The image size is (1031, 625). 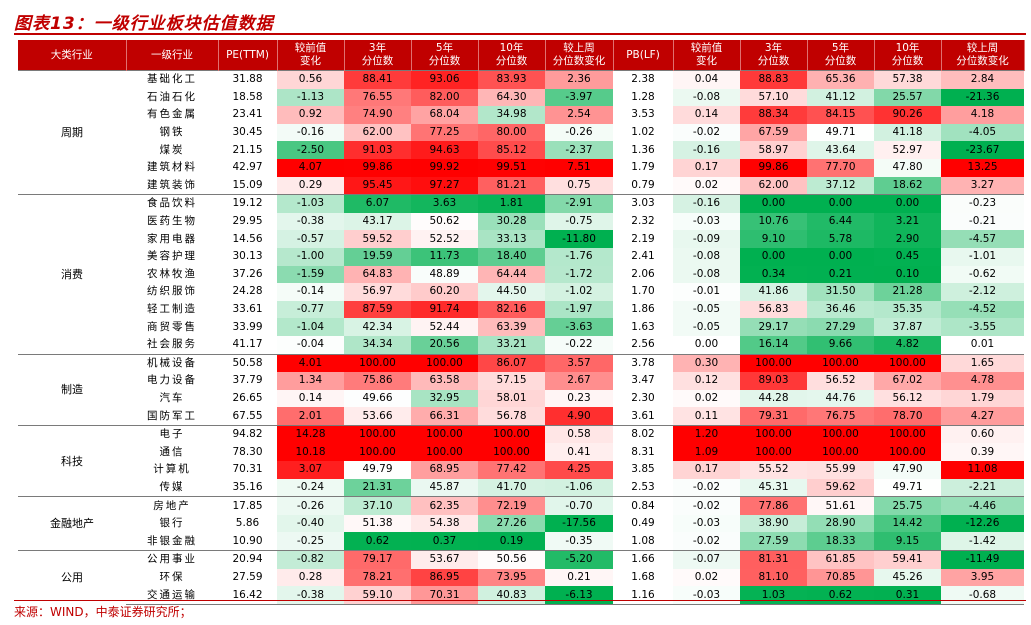 I want to click on value-cell: 82.00, so click(x=444, y=97).